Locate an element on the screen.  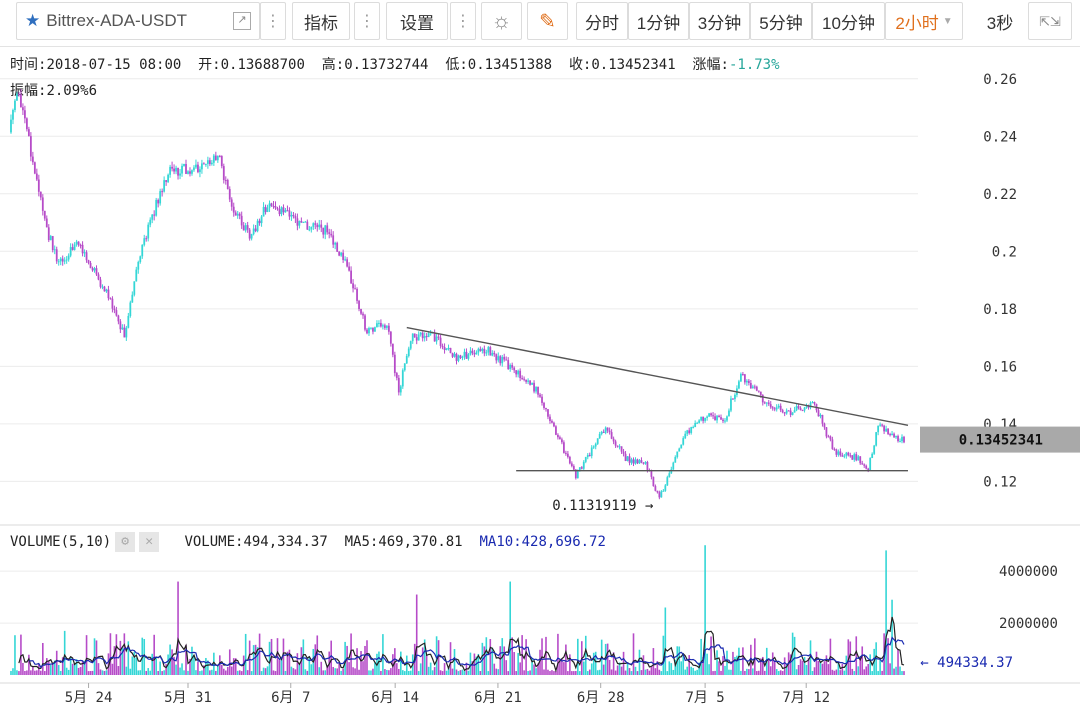
interval-tab-2: 3分钟 is located at coordinates (719, 21).